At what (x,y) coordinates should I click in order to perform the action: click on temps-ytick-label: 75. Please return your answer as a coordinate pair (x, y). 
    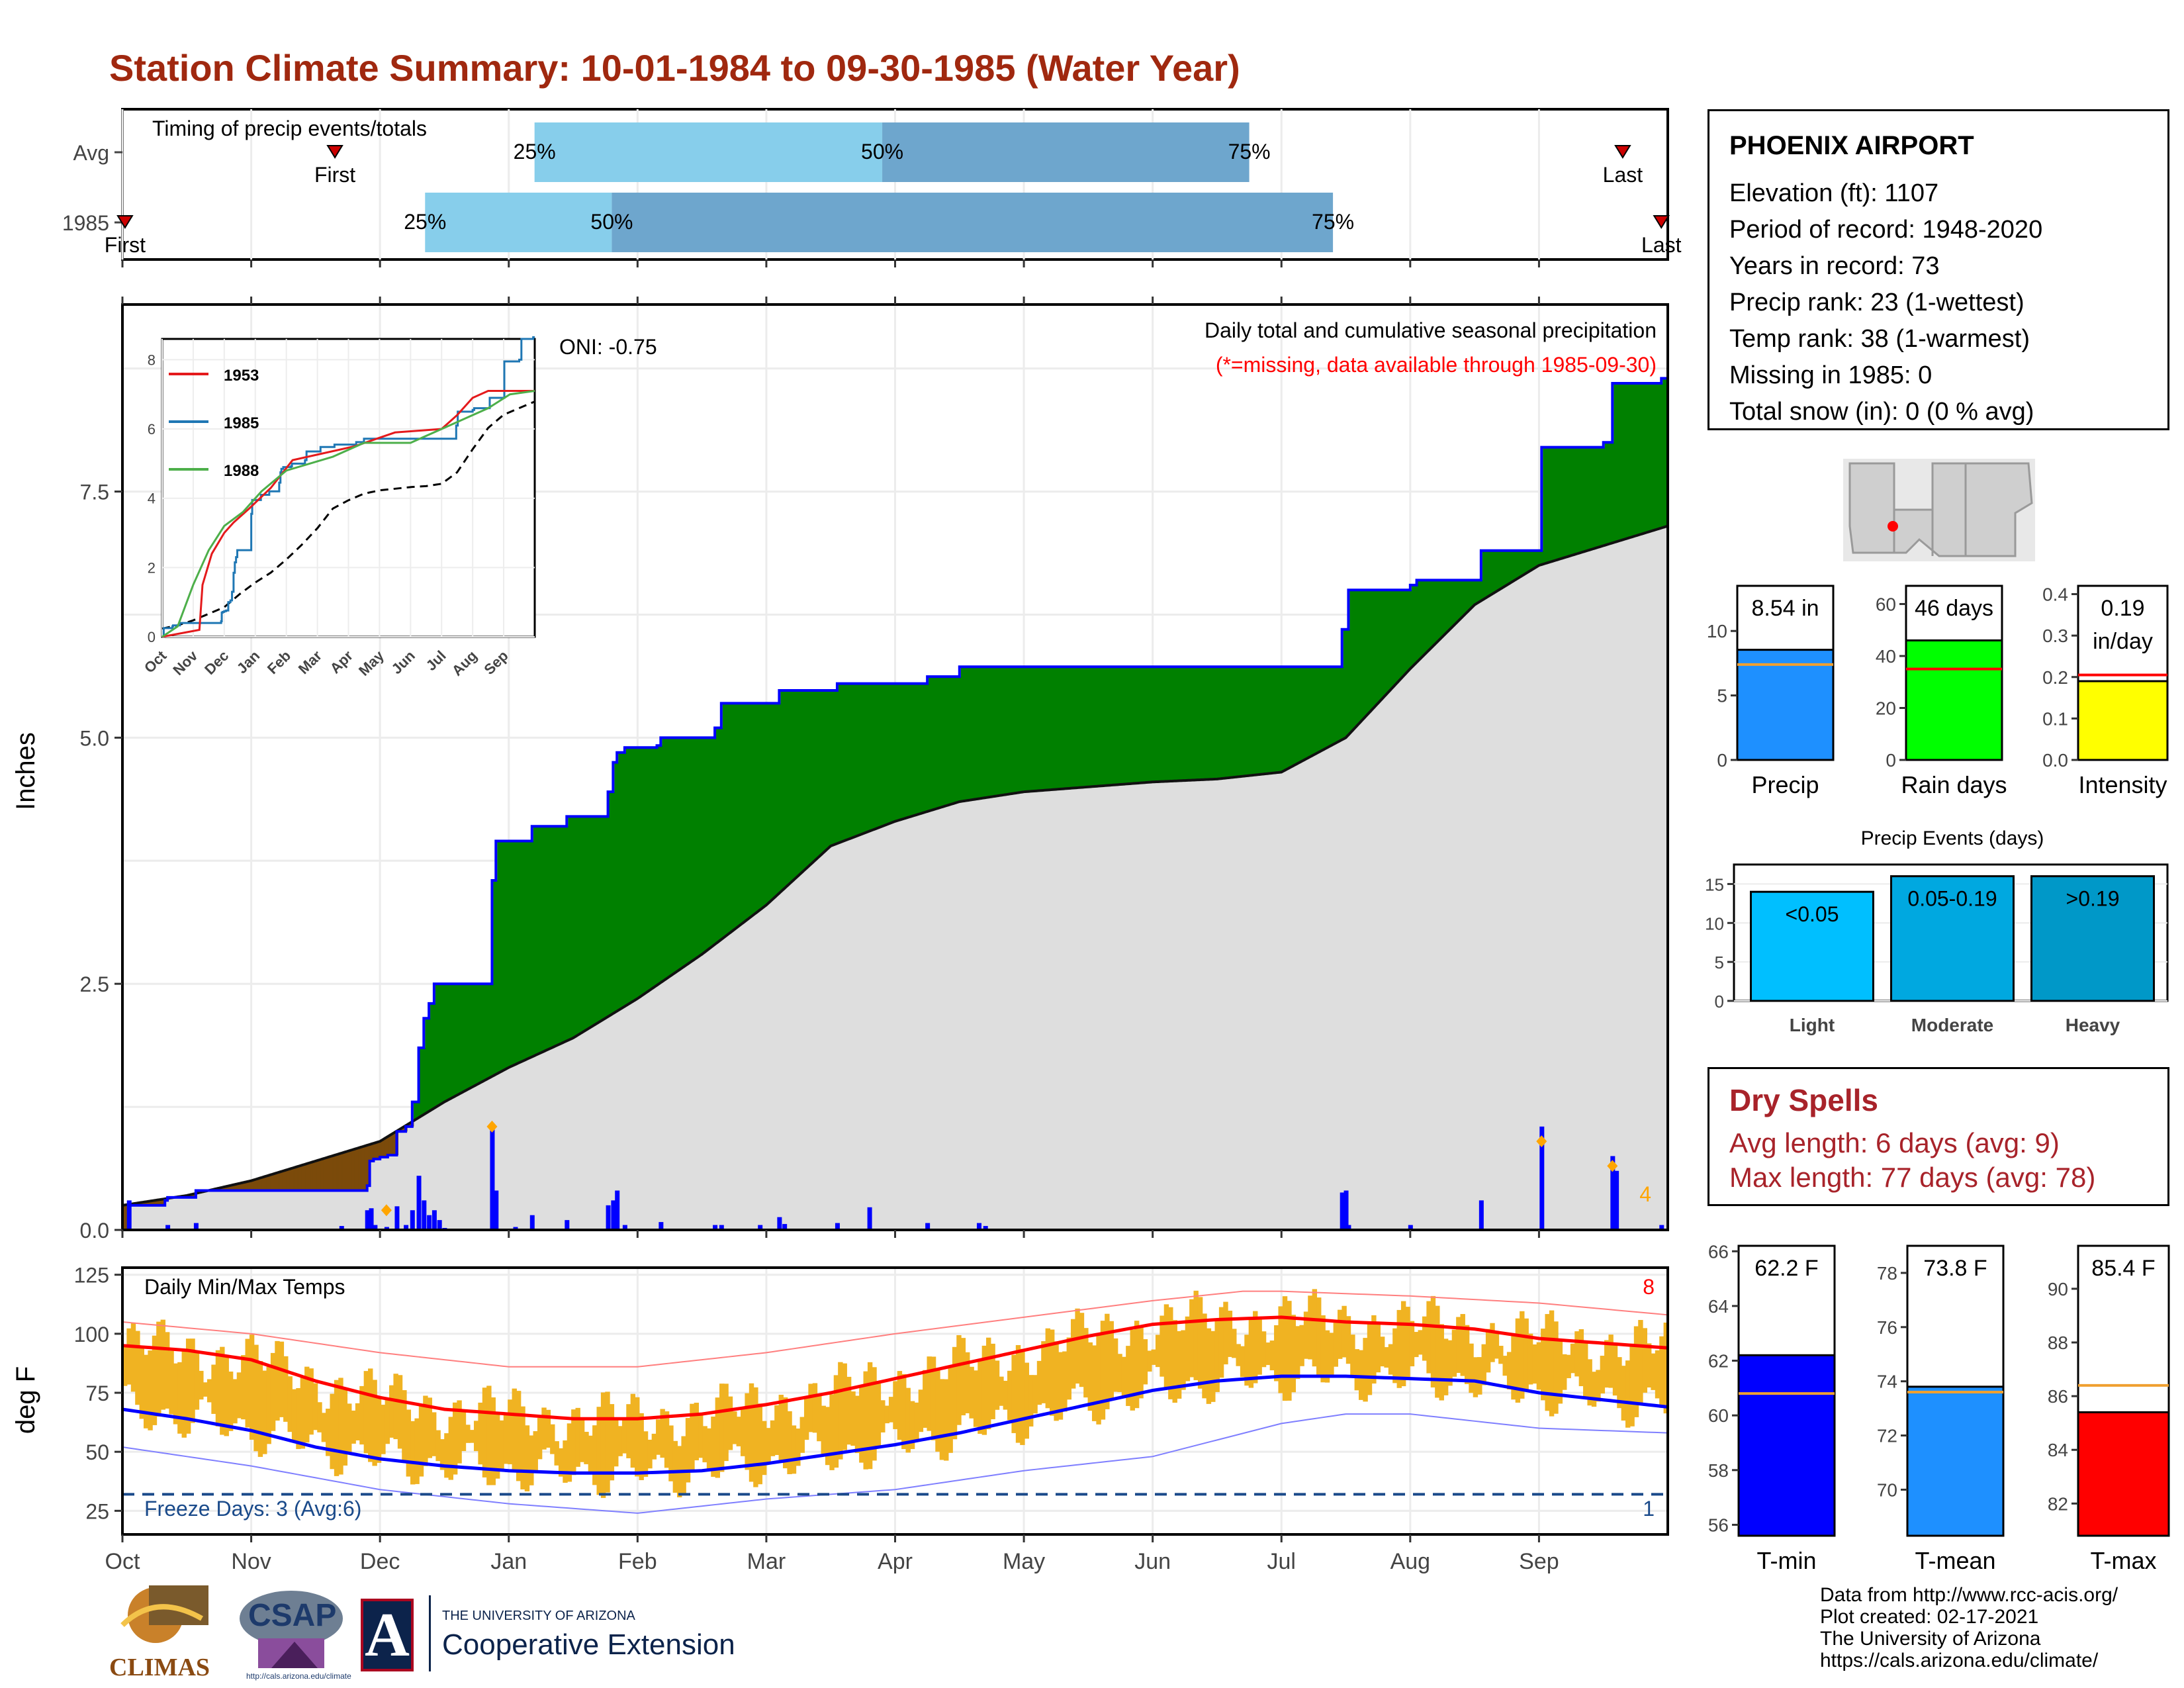
    Looking at the image, I should click on (97, 1393).